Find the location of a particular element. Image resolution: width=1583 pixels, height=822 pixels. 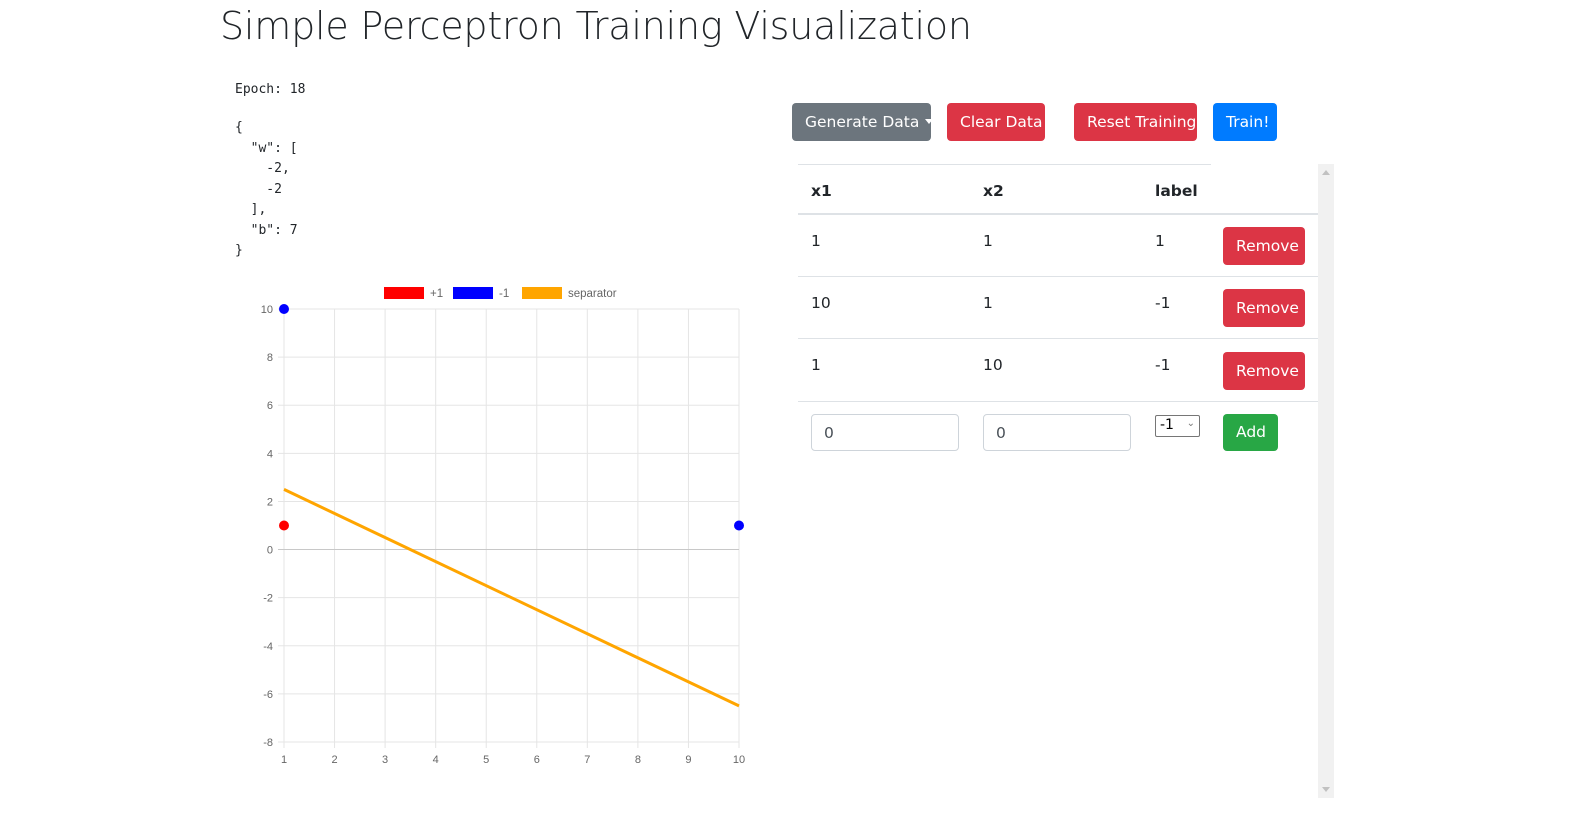

x-tick-label: 7 is located at coordinates (587, 760).